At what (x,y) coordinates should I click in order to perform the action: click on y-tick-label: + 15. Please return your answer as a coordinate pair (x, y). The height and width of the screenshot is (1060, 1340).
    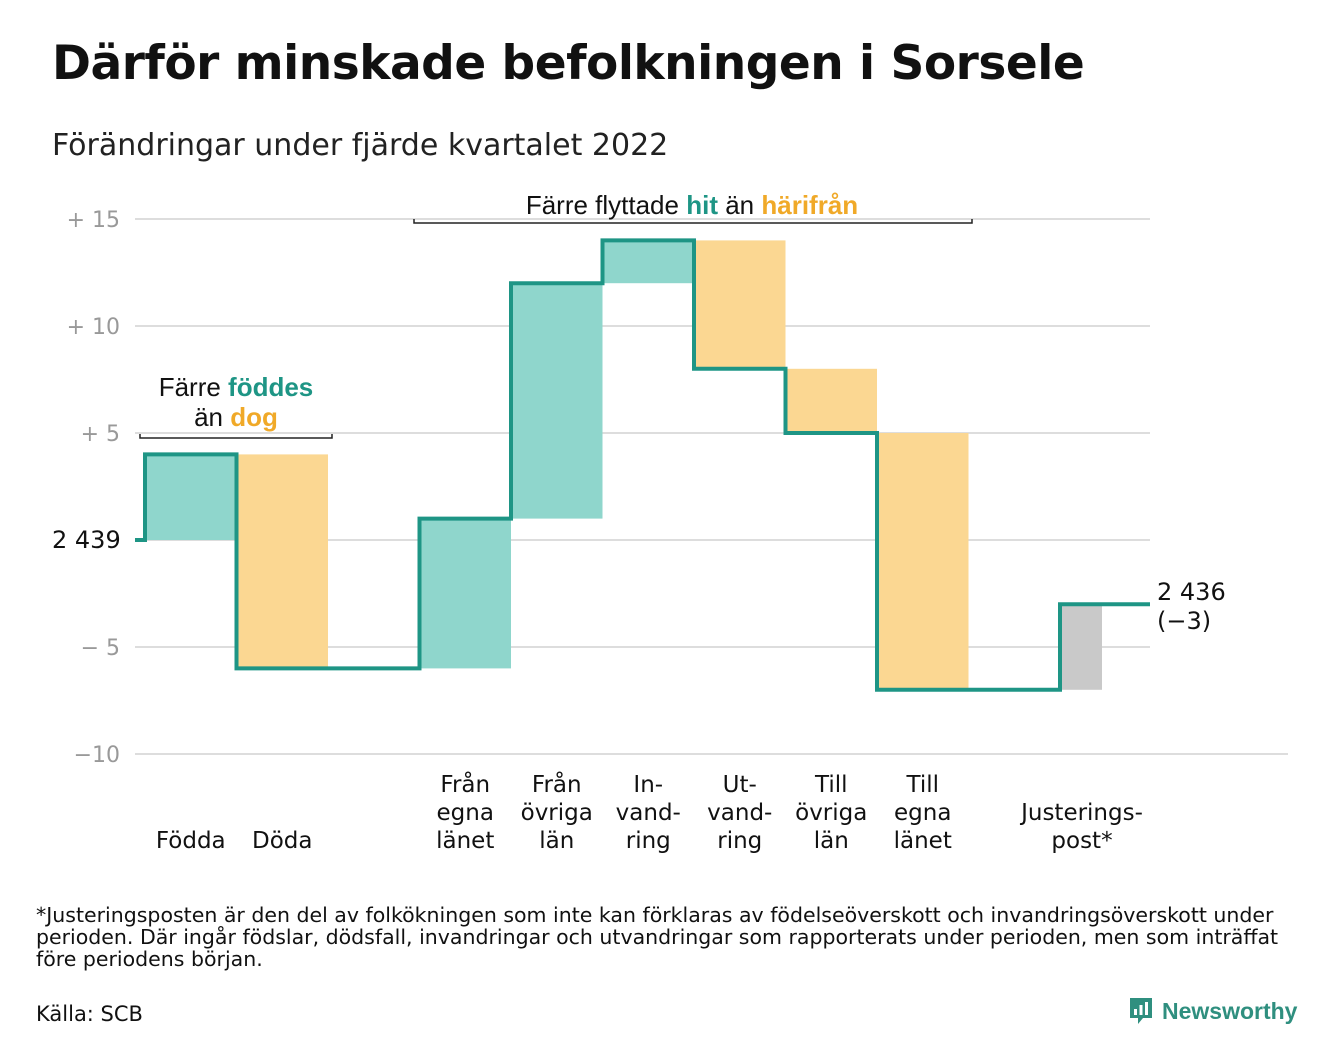
    Looking at the image, I should click on (93, 220).